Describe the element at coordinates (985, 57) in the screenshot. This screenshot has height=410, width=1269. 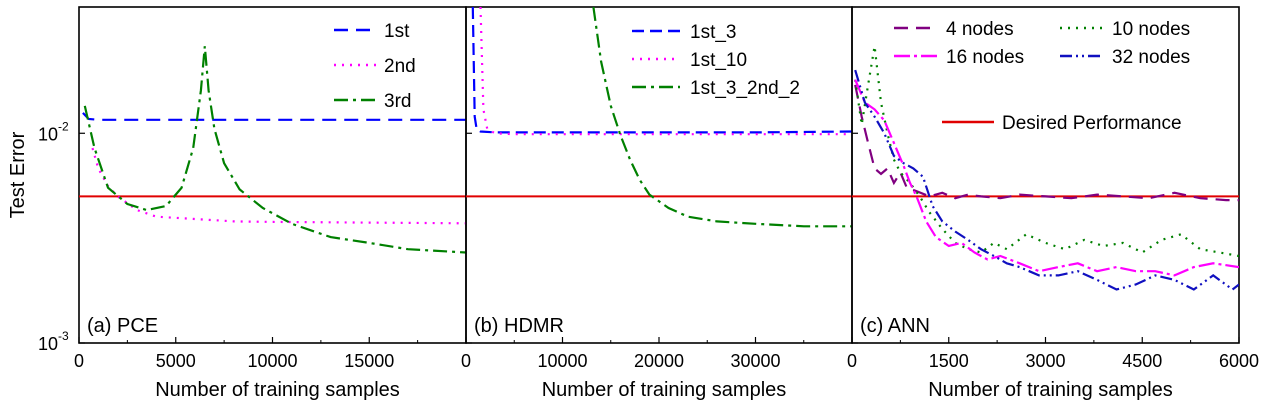
I see `legend-entry: 16 nodes` at that location.